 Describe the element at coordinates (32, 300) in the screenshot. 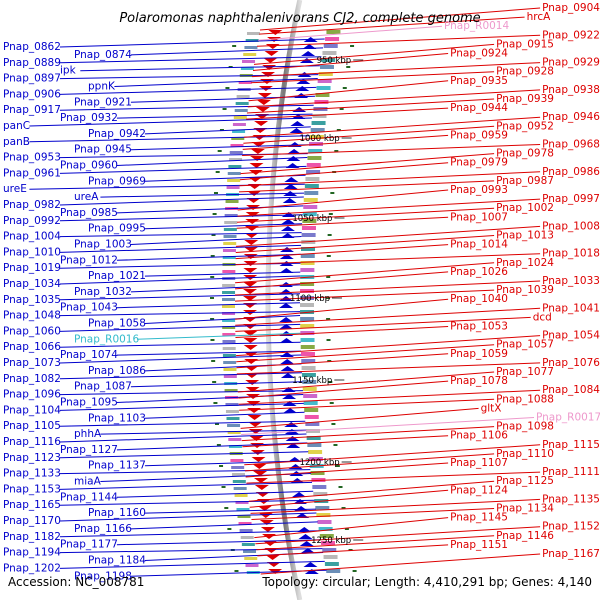

I see `gene-label-left: Pnap_1035` at that location.